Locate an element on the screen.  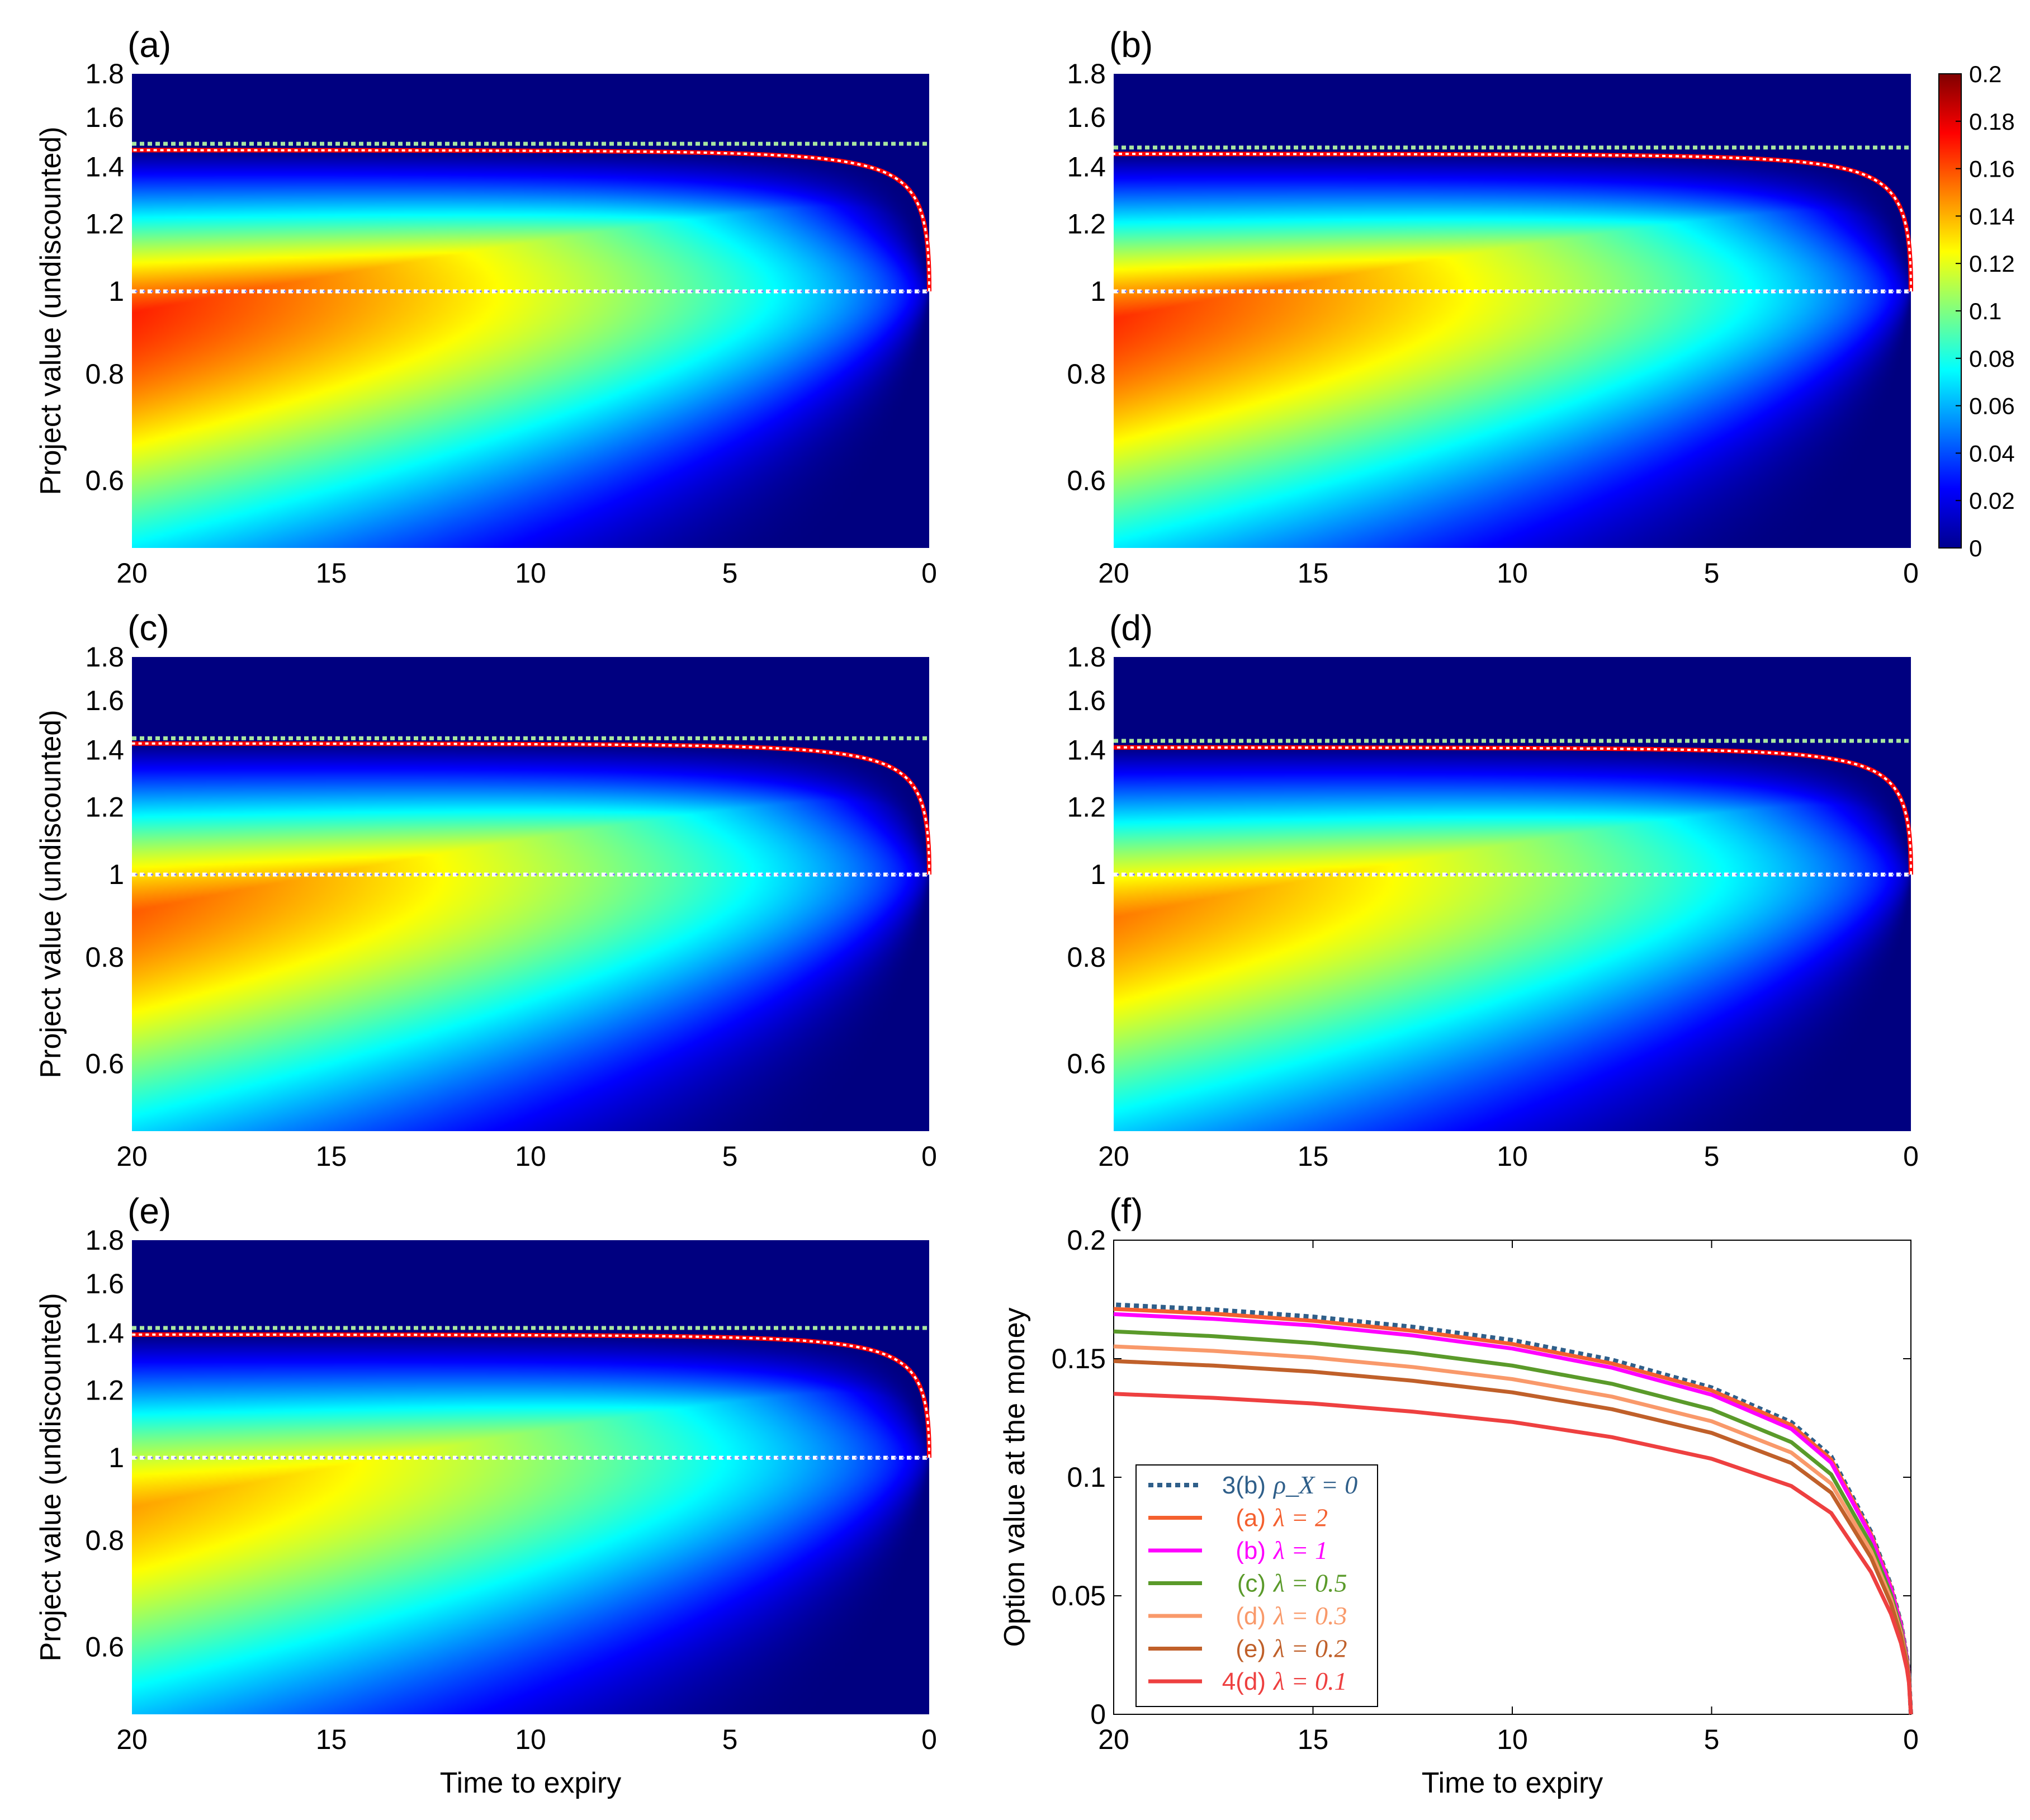
y-tick-label: 0.2 is located at coordinates (1086, 1240).